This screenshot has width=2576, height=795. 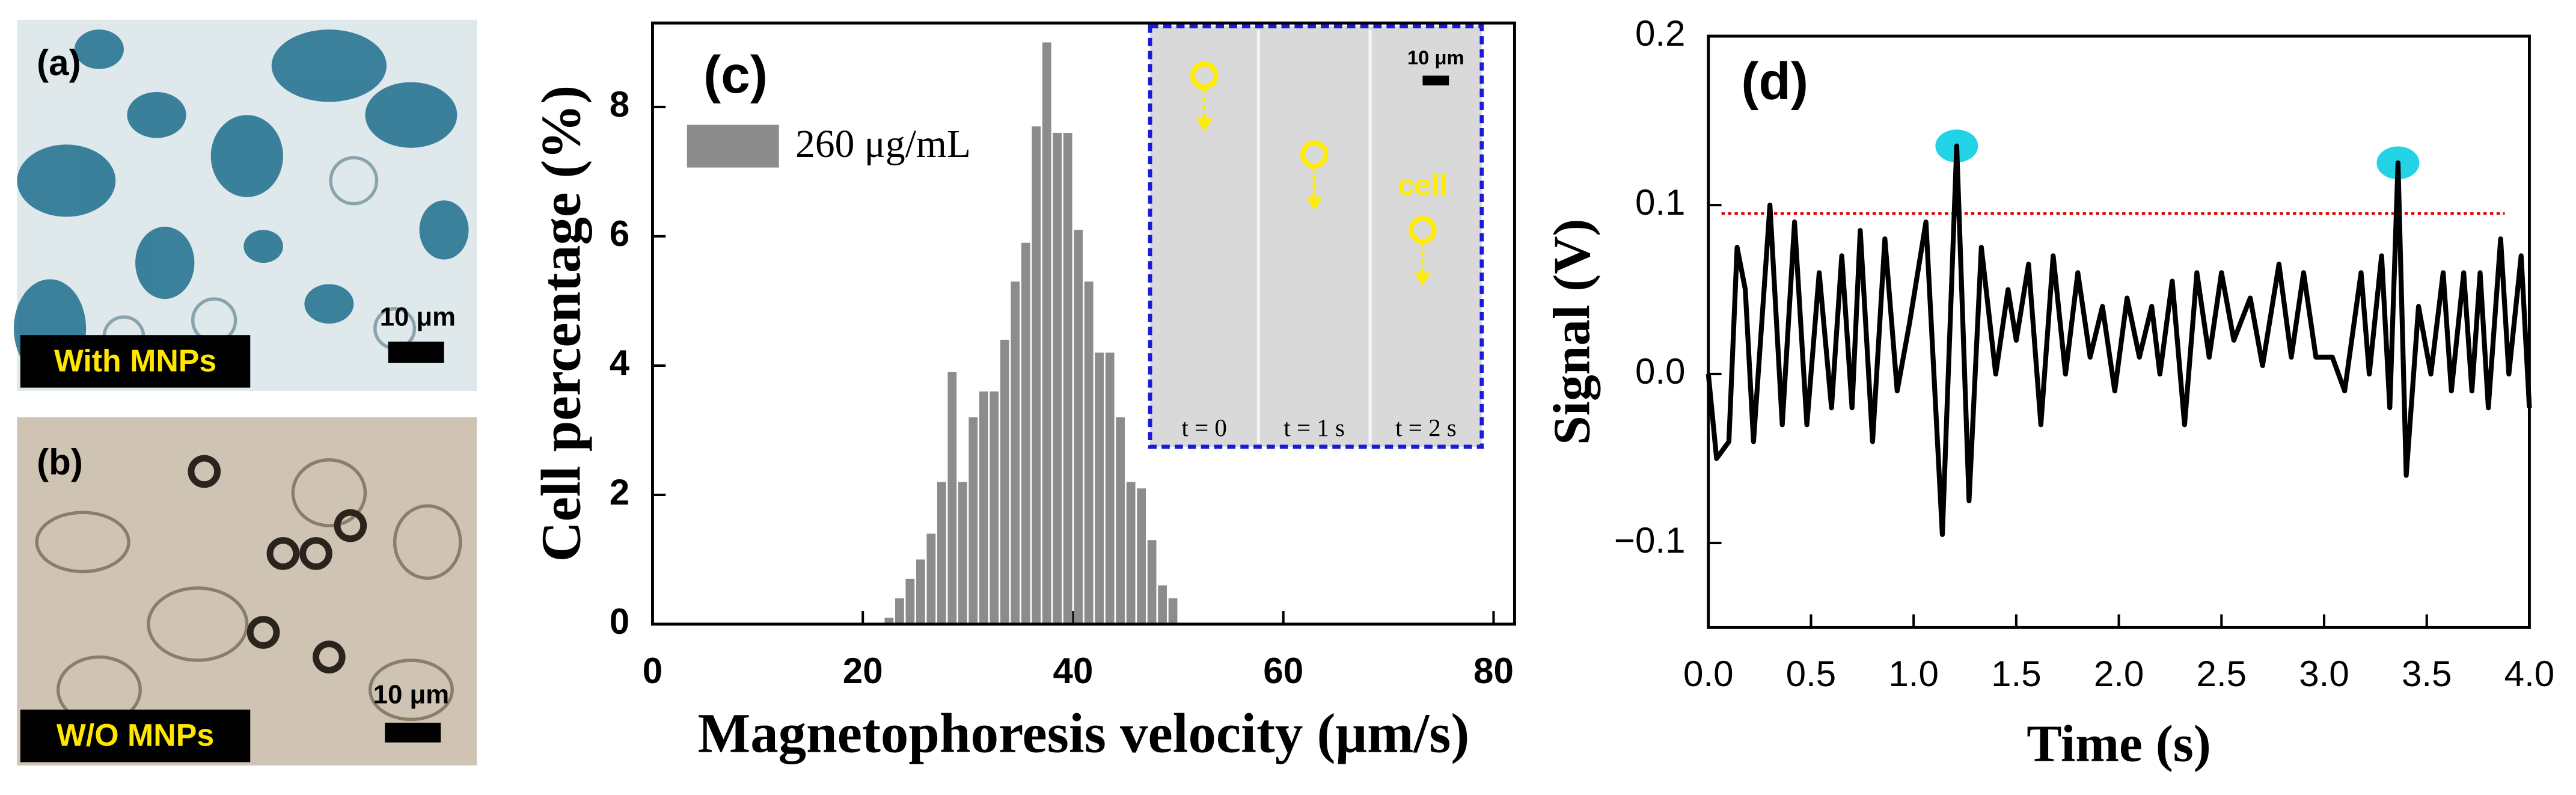 I want to click on inset-frame-label: t = 1 s, so click(x=1314, y=428).